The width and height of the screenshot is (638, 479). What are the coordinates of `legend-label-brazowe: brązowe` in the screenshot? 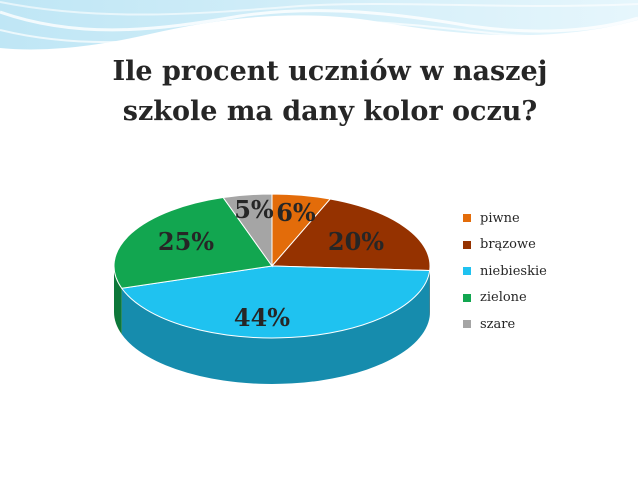 It's located at (508, 245).